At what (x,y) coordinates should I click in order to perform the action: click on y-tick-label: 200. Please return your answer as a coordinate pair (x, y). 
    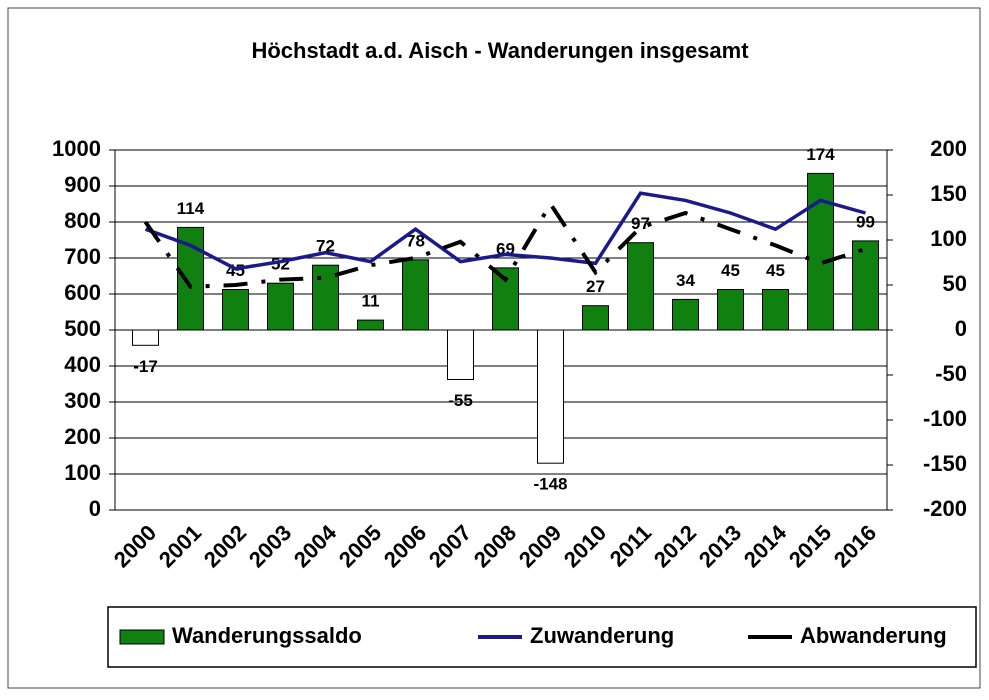
    Looking at the image, I should click on (82, 436).